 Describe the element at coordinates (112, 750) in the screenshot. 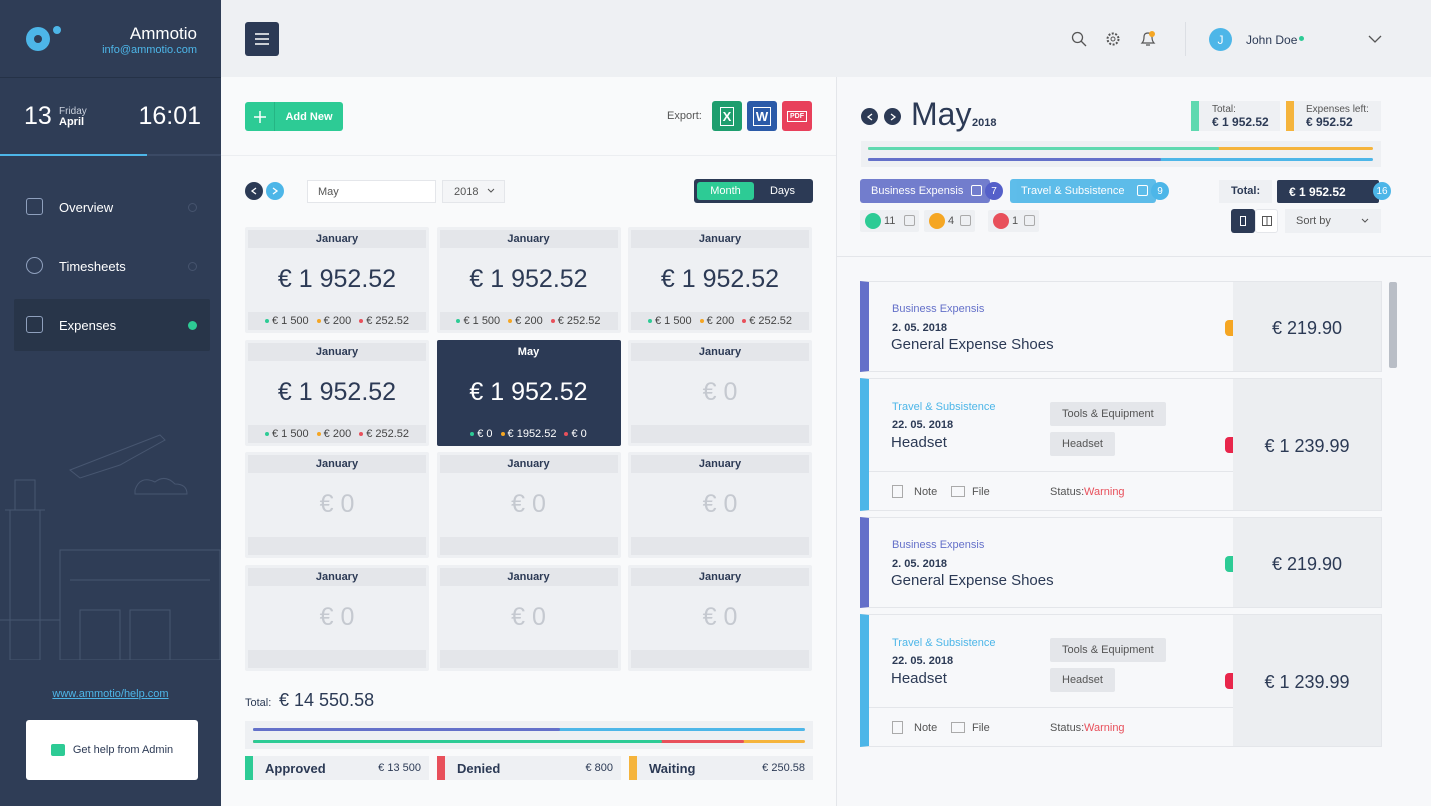

I see `help-button: Get help from Admin` at that location.